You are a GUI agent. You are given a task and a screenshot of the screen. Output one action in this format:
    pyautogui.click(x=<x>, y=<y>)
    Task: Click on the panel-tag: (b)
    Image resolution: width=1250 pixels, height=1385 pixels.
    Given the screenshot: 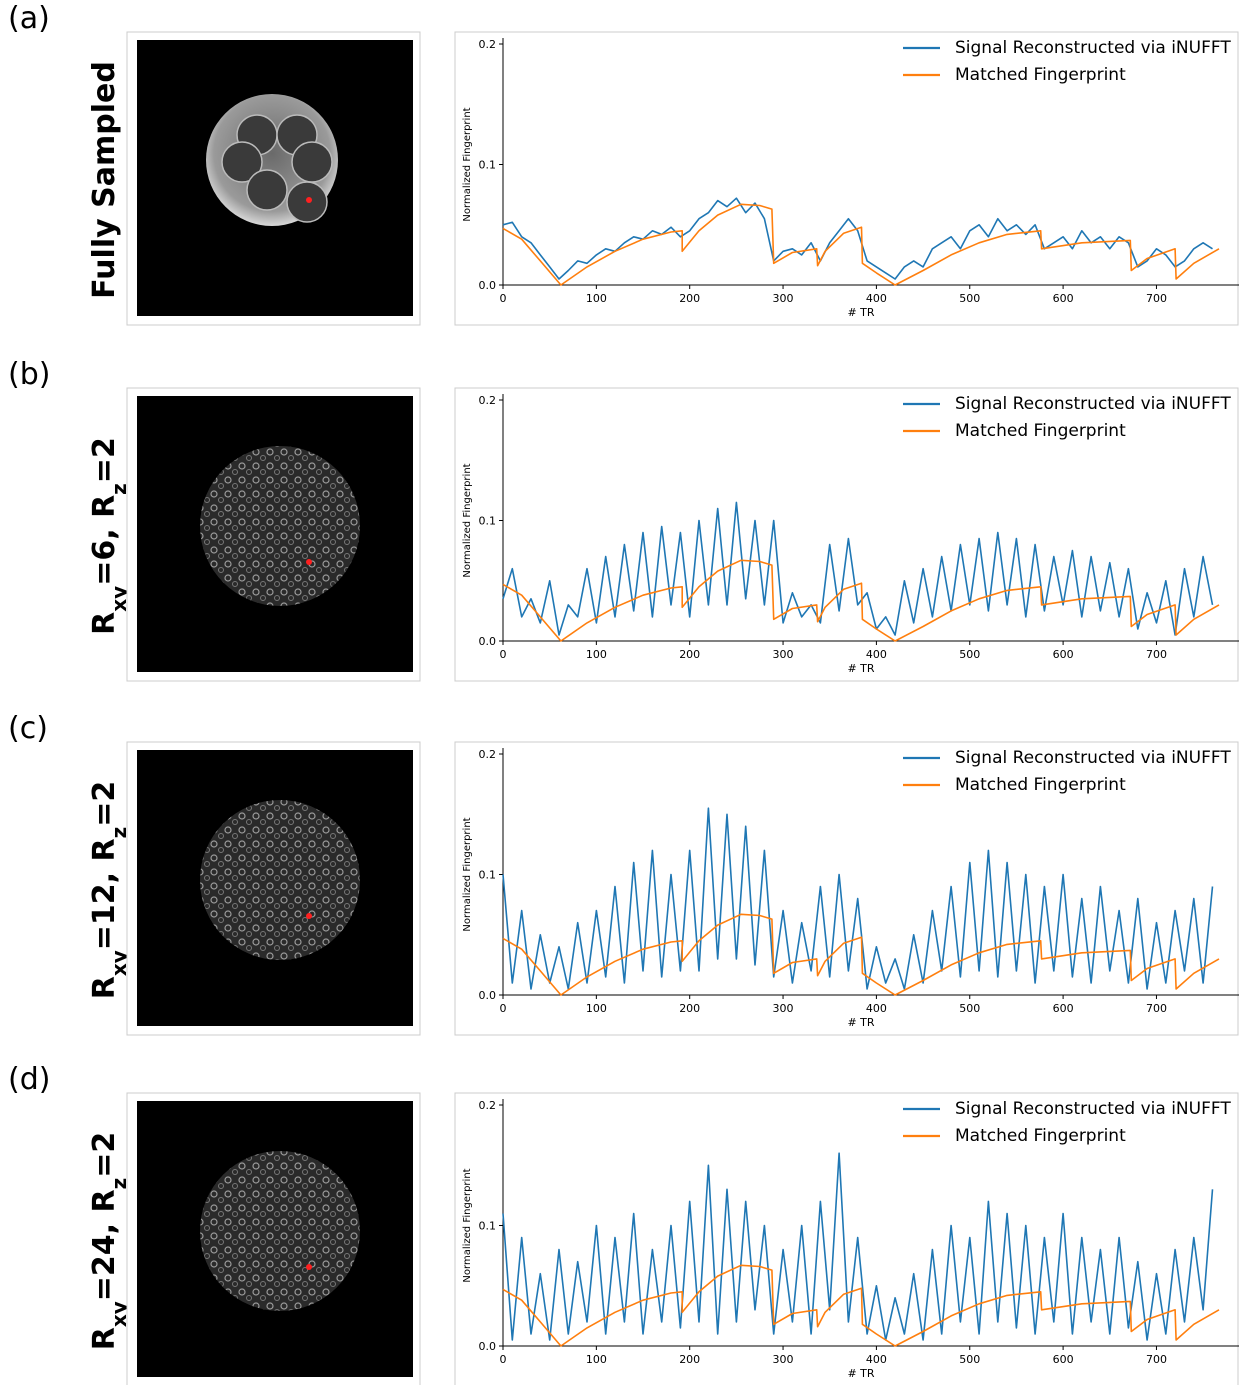 What is the action you would take?
    pyautogui.click(x=29, y=374)
    